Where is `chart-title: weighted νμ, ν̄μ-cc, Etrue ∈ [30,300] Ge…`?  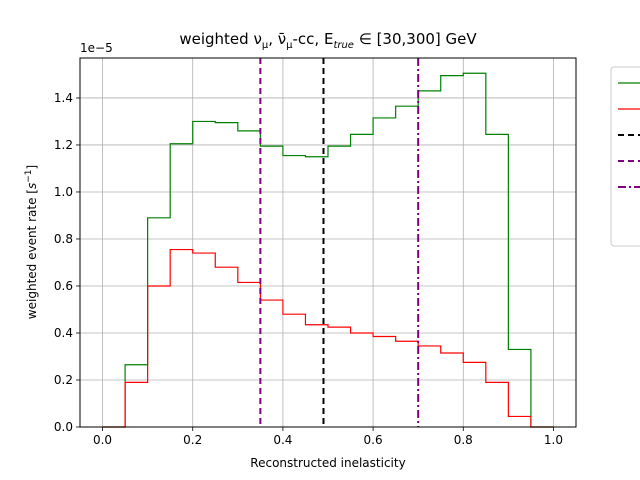 chart-title: weighted νμ, ν̄μ-cc, Etrue ∈ [30,300] Ge… is located at coordinates (328, 40).